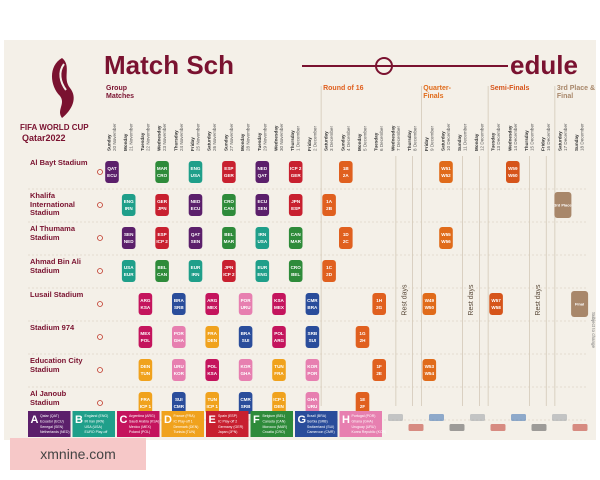 The height and width of the screenshot is (480, 600). What do you see at coordinates (146, 373) in the screenshot?
I see `team-2: TUN` at bounding box center [146, 373].